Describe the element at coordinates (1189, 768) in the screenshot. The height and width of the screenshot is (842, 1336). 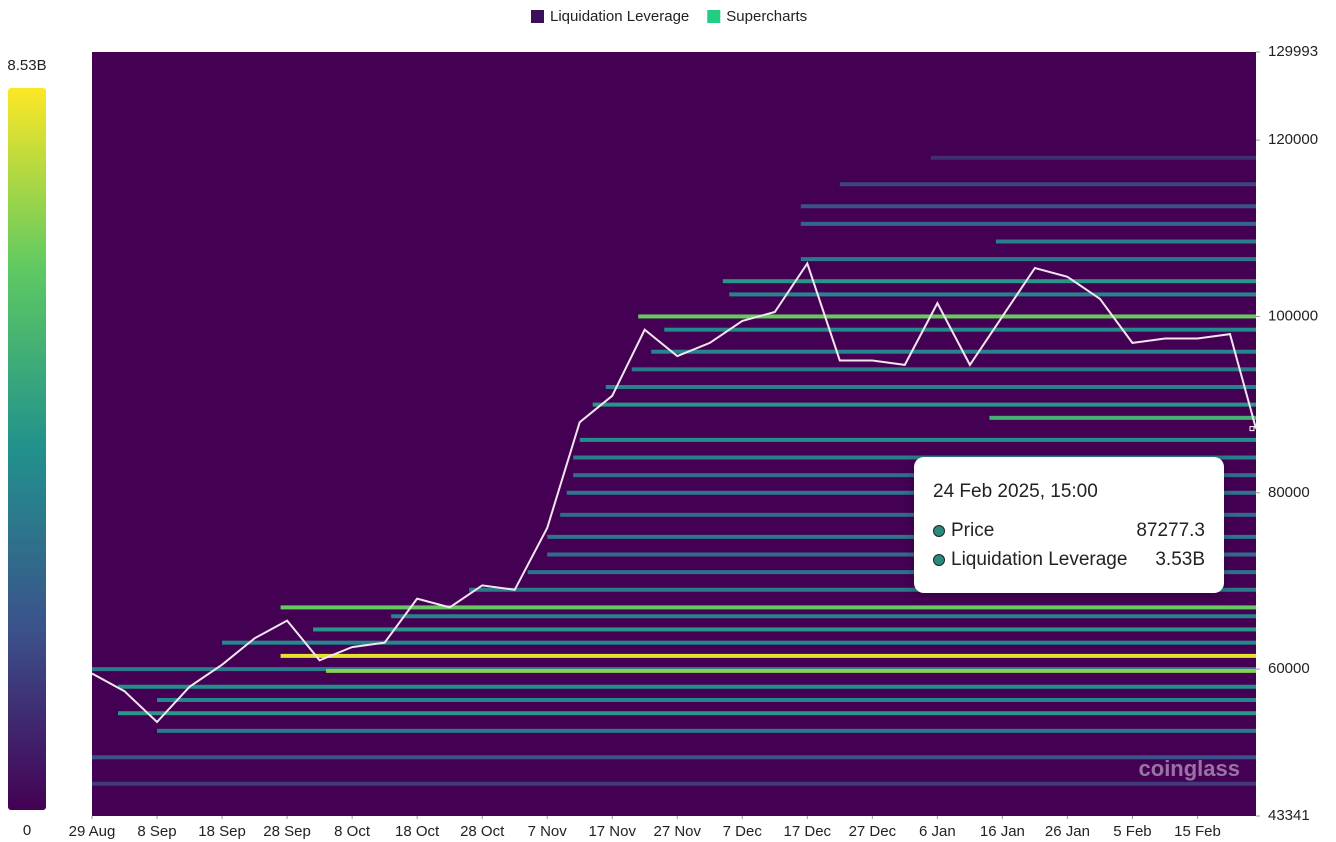
I see `watermark: coinglass` at that location.